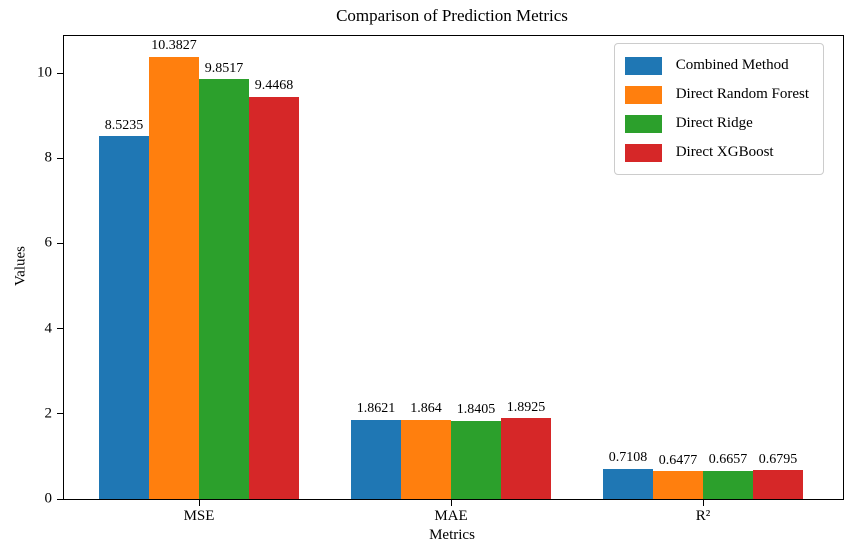 This screenshot has width=847, height=558. I want to click on y-tick-label: 4, so click(48, 328).